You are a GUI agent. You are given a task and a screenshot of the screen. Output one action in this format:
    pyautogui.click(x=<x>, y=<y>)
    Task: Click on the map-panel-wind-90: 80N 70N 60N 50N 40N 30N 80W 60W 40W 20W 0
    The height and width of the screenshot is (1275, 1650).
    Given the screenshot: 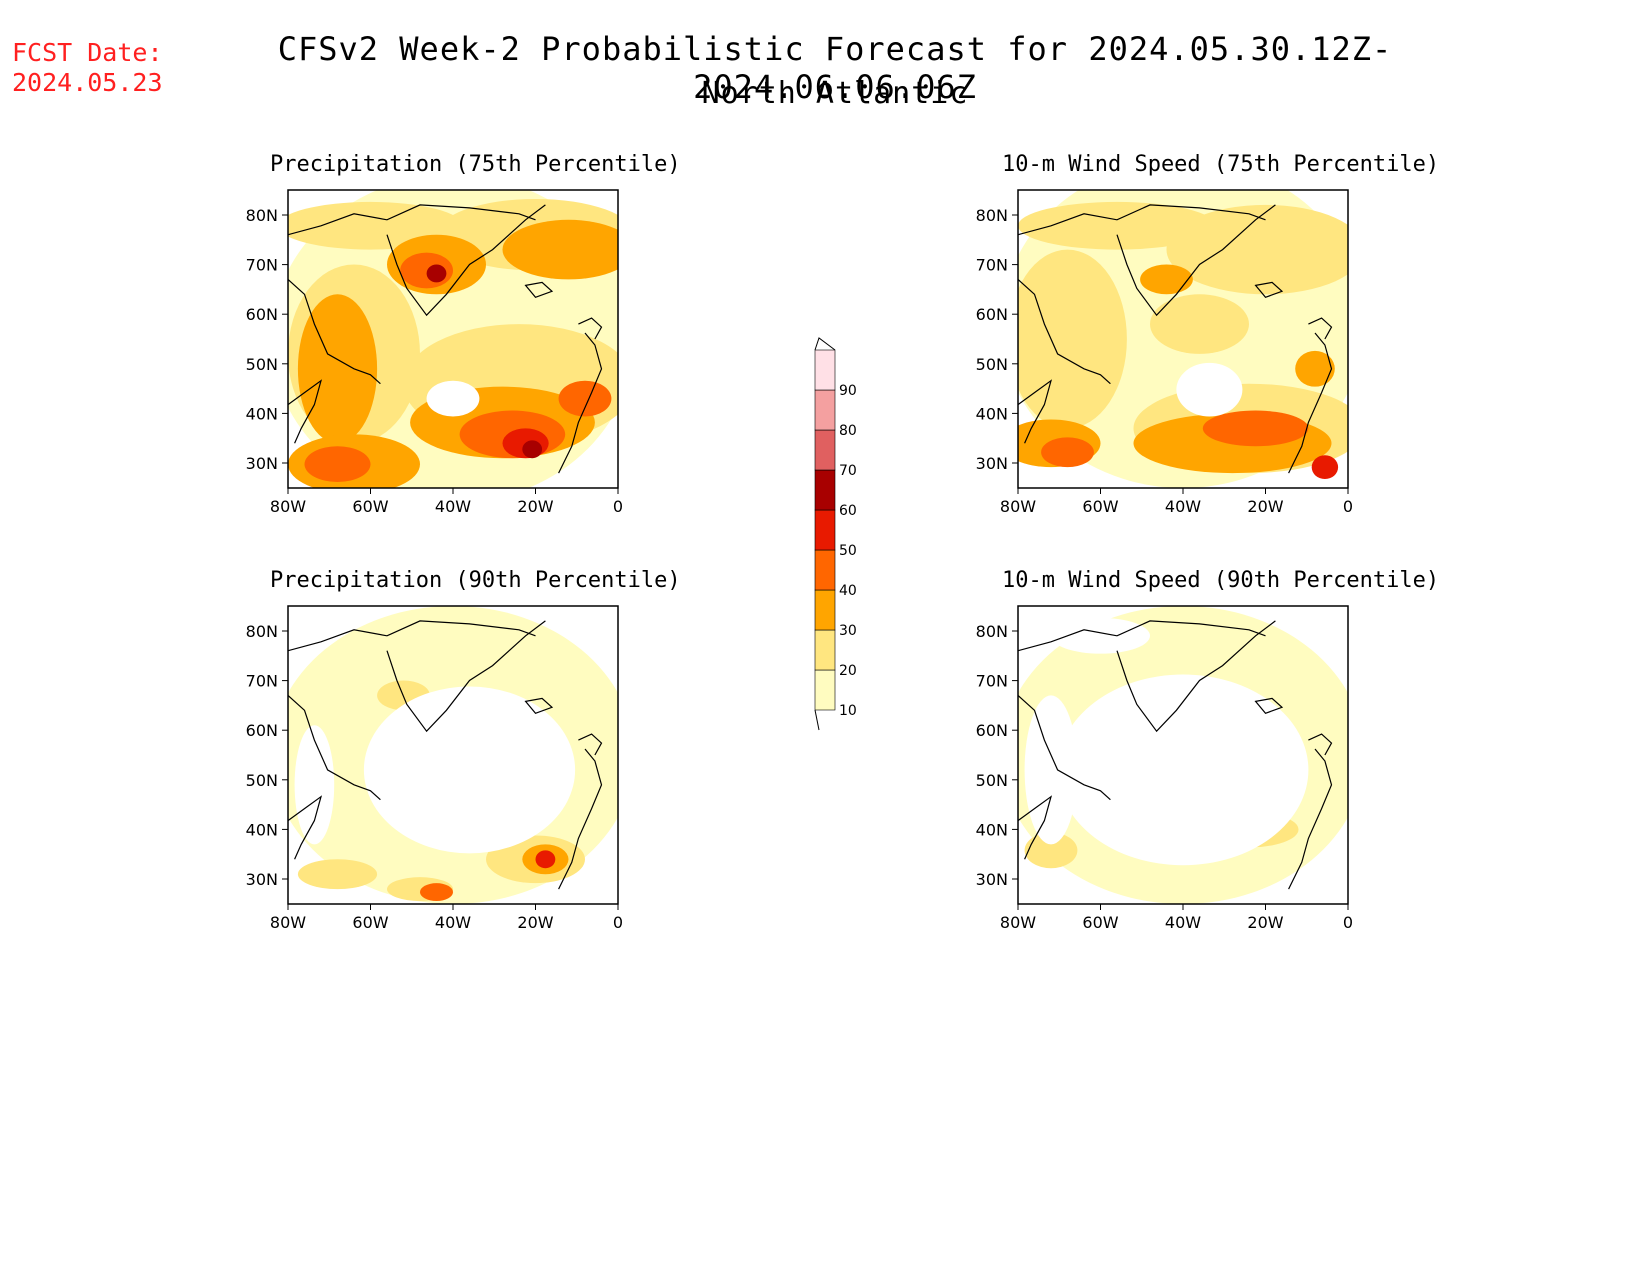 What is the action you would take?
    pyautogui.click(x=1164, y=768)
    